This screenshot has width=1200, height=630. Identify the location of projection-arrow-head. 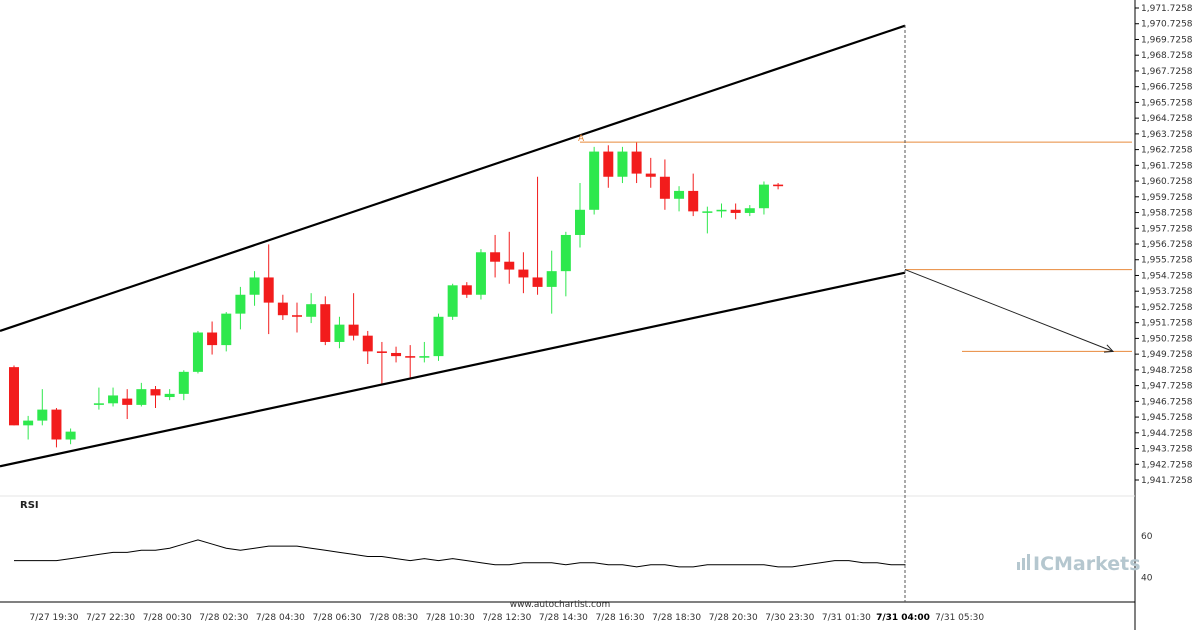
(1109, 348).